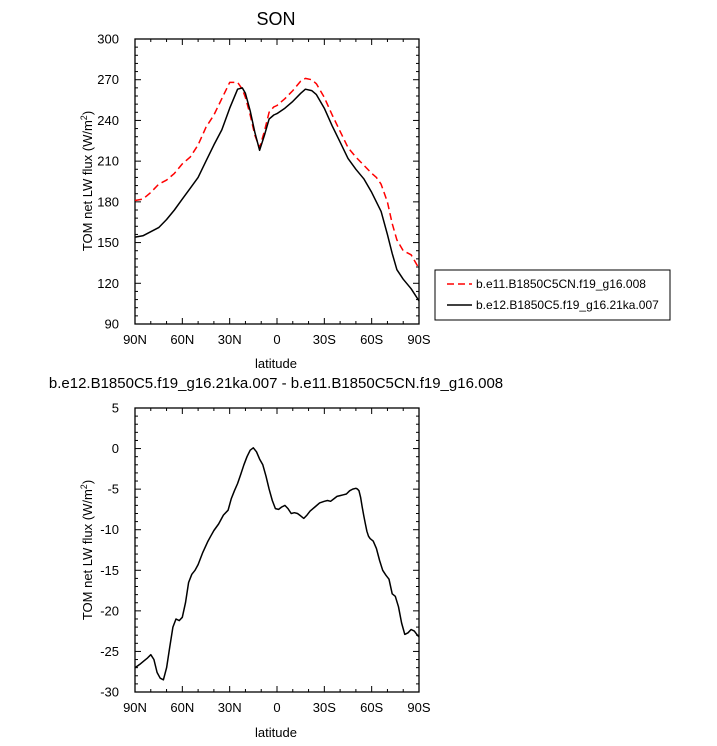  Describe the element at coordinates (324, 707) in the screenshot. I see `chart-bottom-xtick-label-4: 30S` at that location.